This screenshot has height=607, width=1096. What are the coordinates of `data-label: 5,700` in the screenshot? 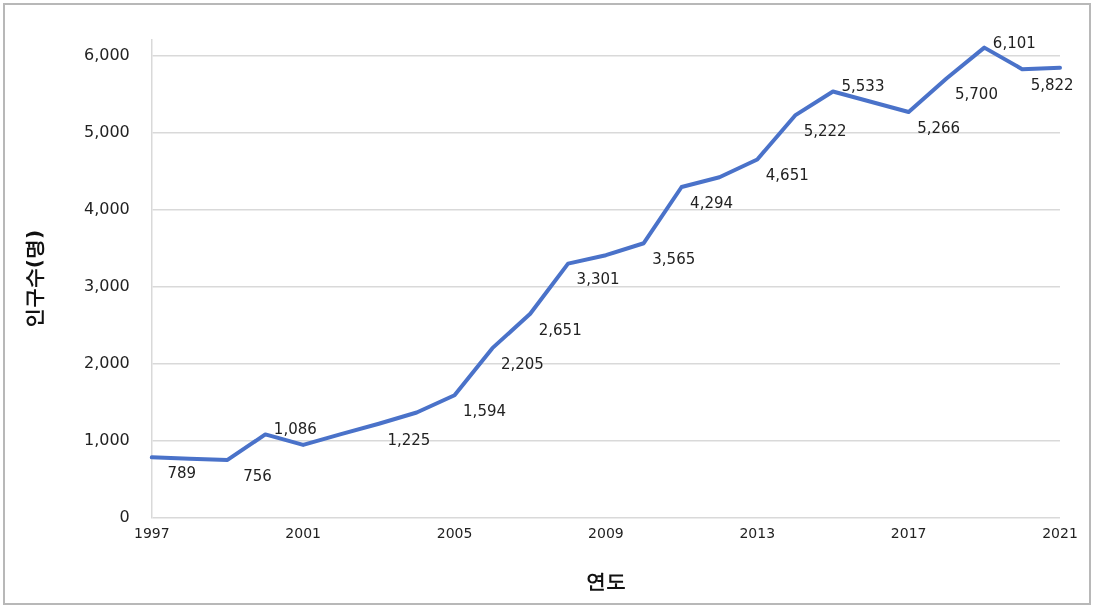 It's located at (976, 94).